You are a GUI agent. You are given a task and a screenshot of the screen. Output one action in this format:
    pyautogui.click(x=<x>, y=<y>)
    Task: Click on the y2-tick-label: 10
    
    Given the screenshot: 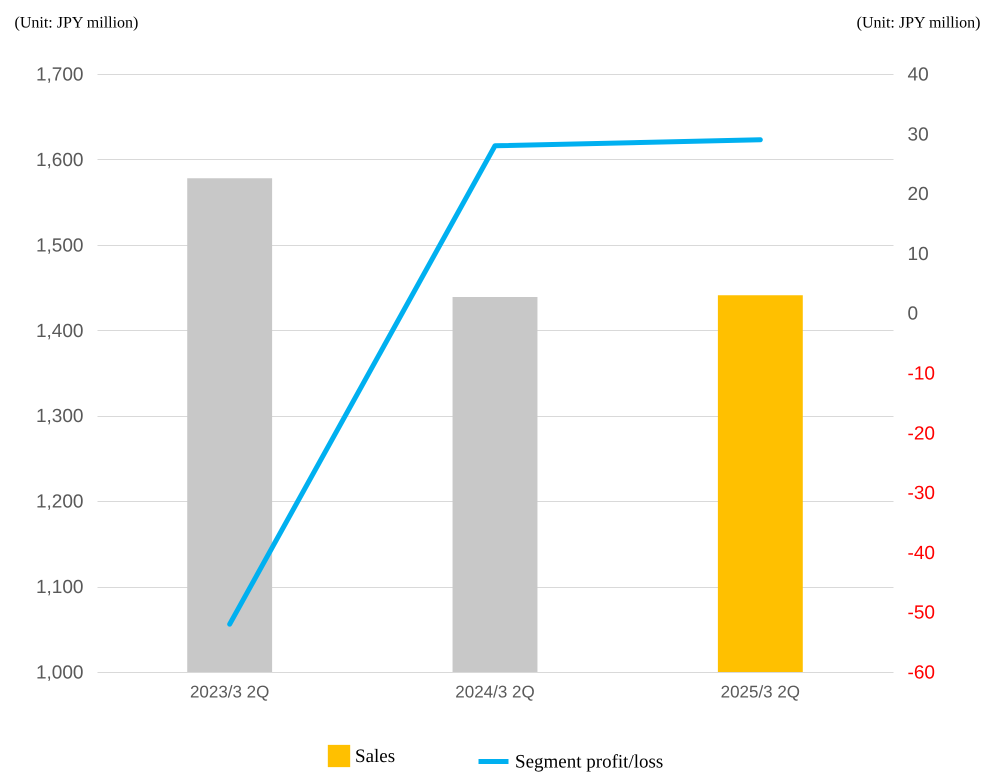 What is the action you would take?
    pyautogui.click(x=918, y=254)
    